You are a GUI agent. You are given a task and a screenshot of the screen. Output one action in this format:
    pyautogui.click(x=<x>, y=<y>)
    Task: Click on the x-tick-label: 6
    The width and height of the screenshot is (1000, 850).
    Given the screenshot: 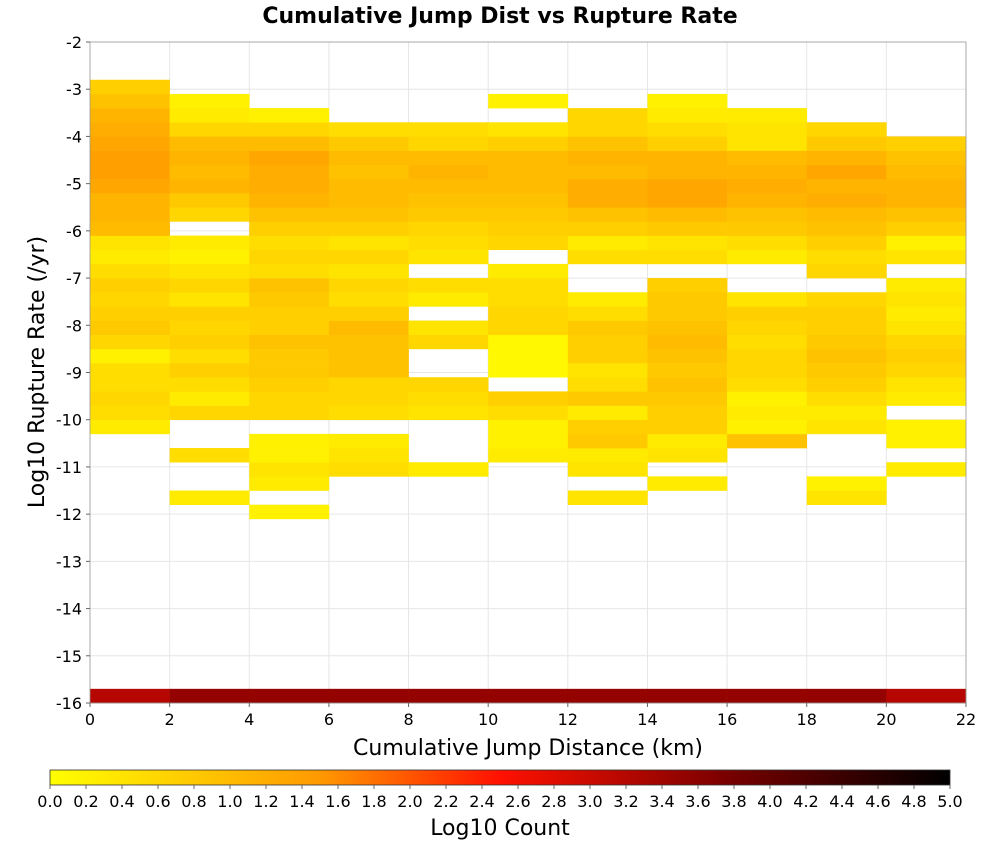 What is the action you would take?
    pyautogui.click(x=329, y=719)
    